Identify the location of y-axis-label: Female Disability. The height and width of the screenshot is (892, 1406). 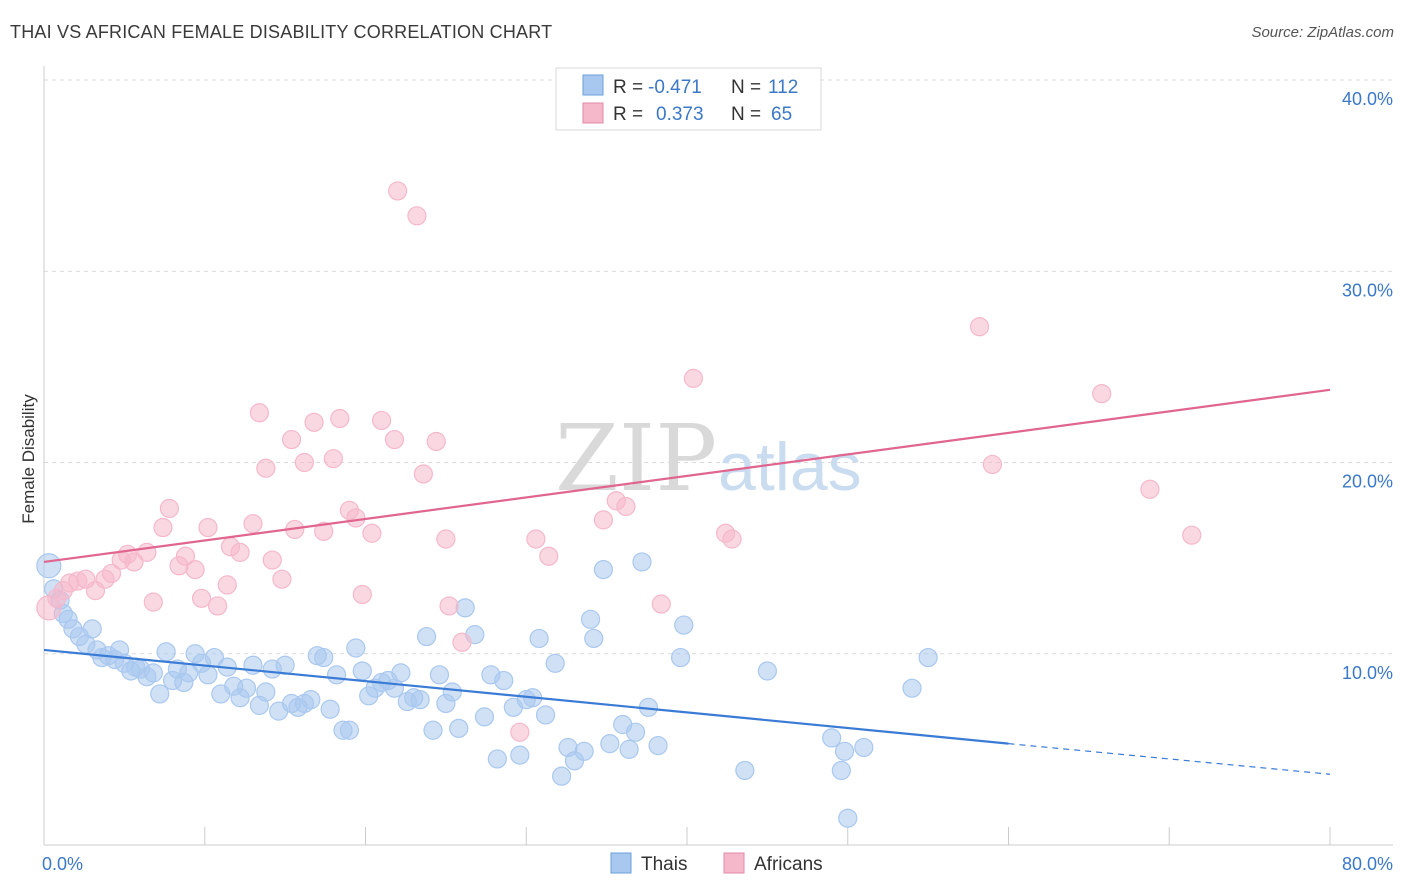
(28, 459).